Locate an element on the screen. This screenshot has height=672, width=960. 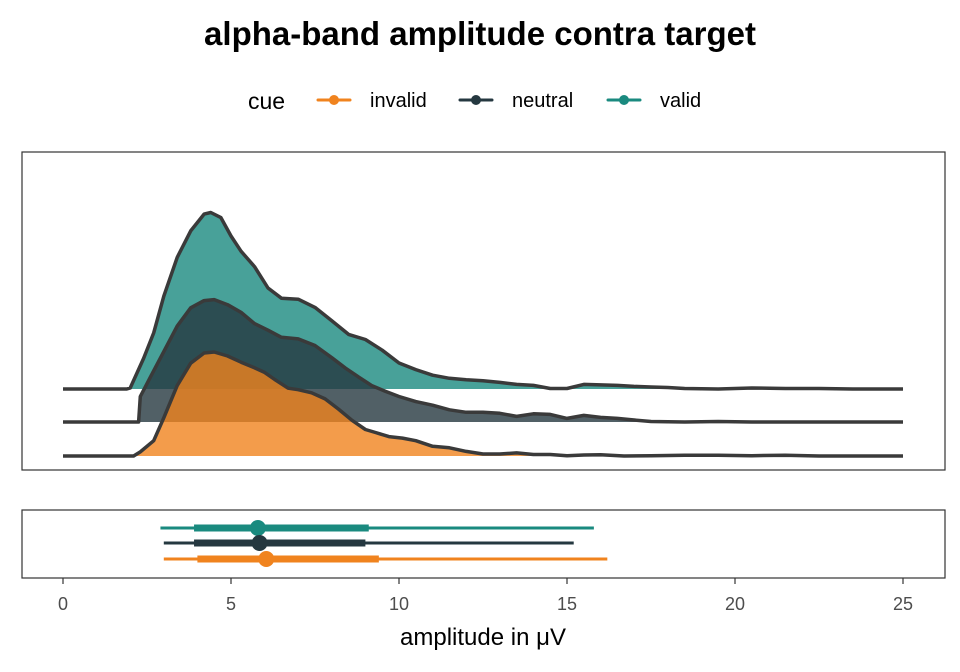
x-tick-label: 10 is located at coordinates (399, 604).